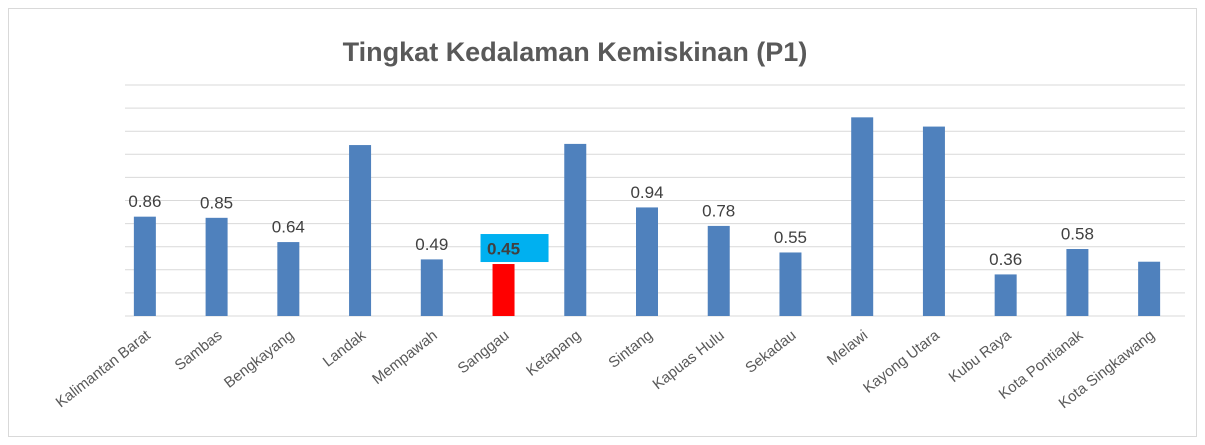 This screenshot has height=445, width=1205. What do you see at coordinates (575, 52) in the screenshot?
I see `chart-title: Tingkat Kedalaman Kemiskinan (P1)` at bounding box center [575, 52].